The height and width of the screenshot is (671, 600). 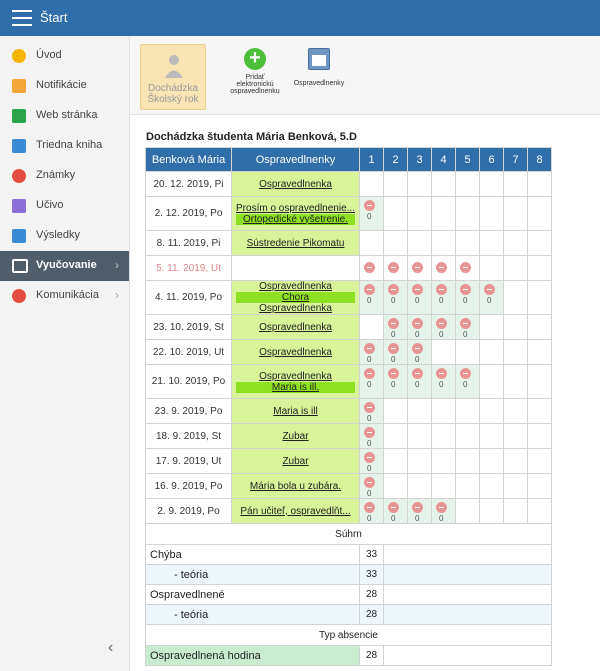 I want to click on excuse-link: Mária bola u zubára., so click(x=295, y=486).